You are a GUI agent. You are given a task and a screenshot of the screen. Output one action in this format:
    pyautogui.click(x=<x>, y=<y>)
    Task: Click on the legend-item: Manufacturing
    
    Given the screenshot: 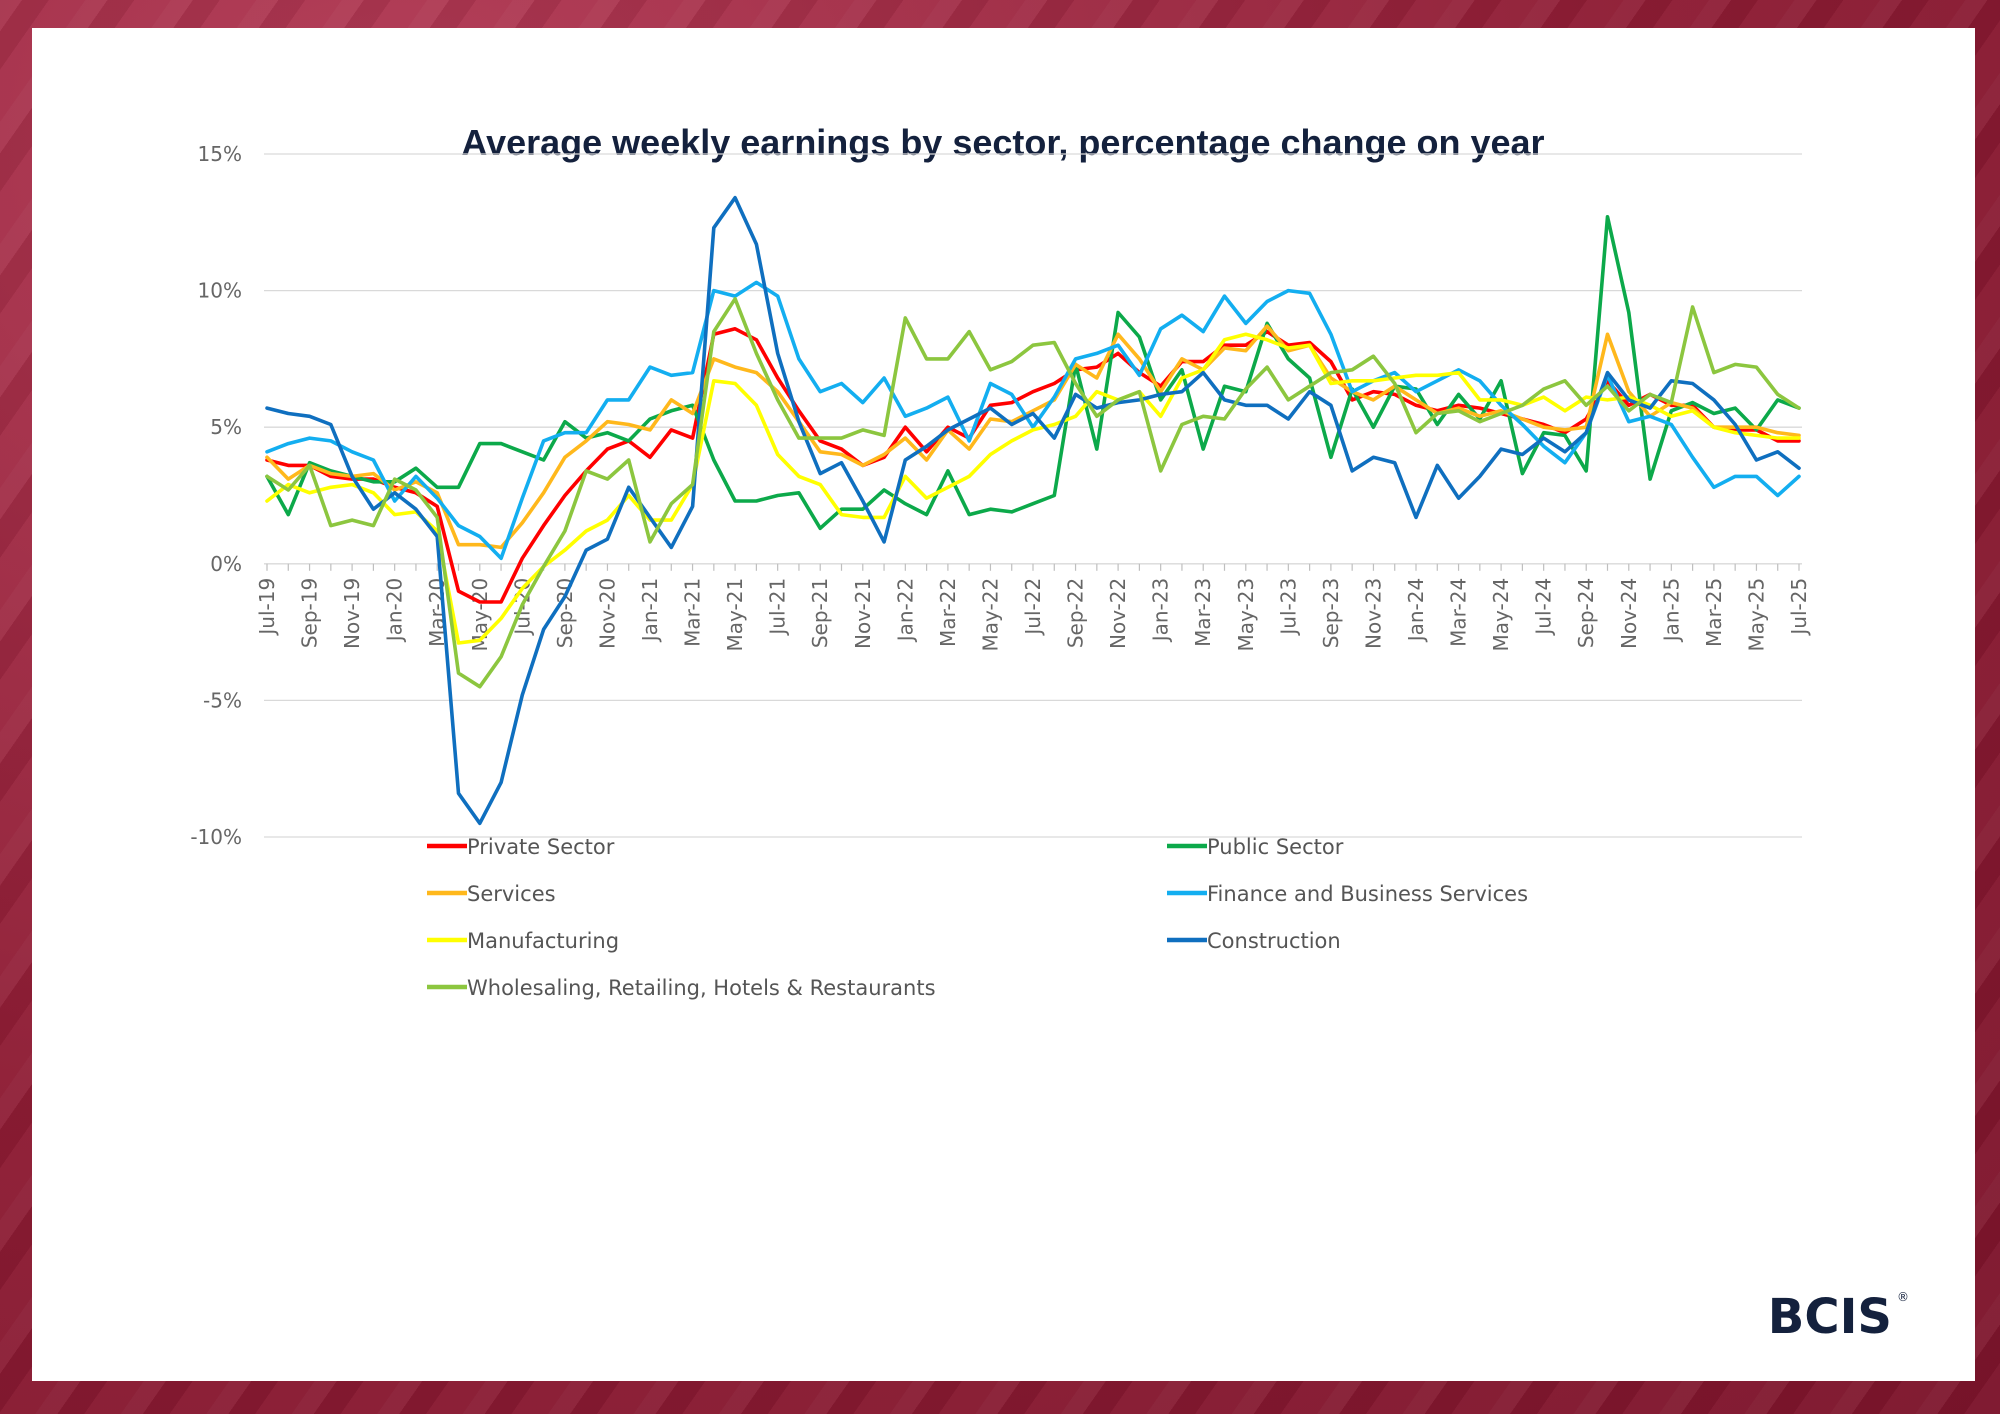 What is the action you would take?
    pyautogui.click(x=523, y=941)
    